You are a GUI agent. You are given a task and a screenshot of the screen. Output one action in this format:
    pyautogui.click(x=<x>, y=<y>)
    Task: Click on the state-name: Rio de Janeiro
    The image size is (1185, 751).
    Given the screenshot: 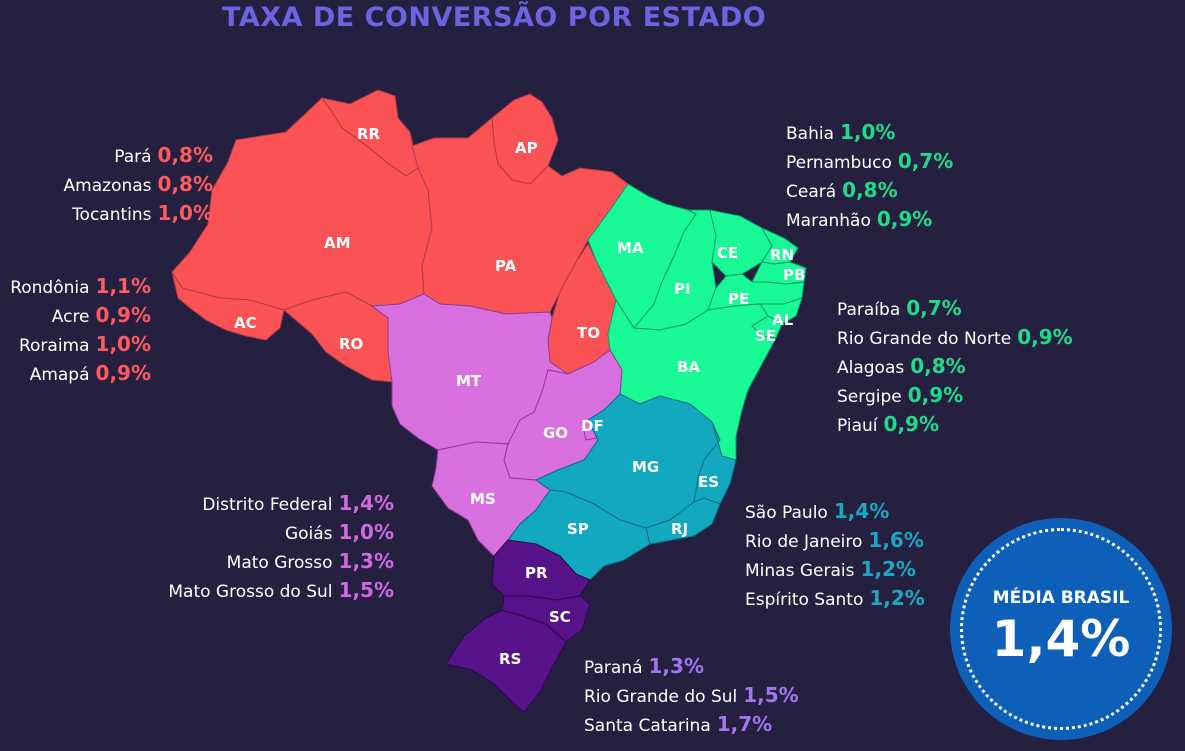 What is the action you would take?
    pyautogui.click(x=804, y=542)
    